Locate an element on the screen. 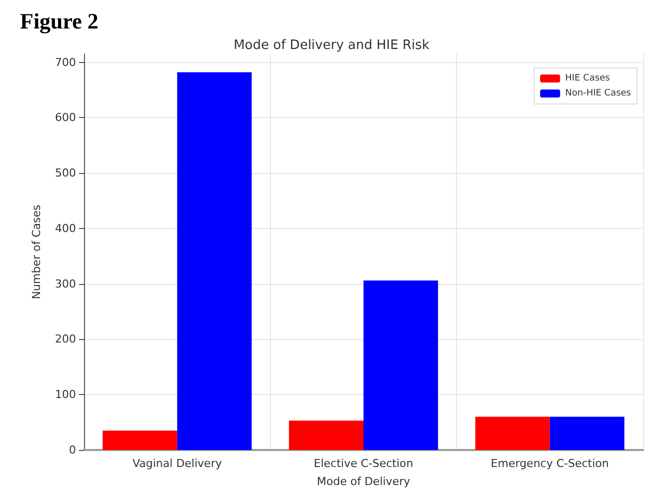  x-tick-label: Emergency C-Section is located at coordinates (549, 463).